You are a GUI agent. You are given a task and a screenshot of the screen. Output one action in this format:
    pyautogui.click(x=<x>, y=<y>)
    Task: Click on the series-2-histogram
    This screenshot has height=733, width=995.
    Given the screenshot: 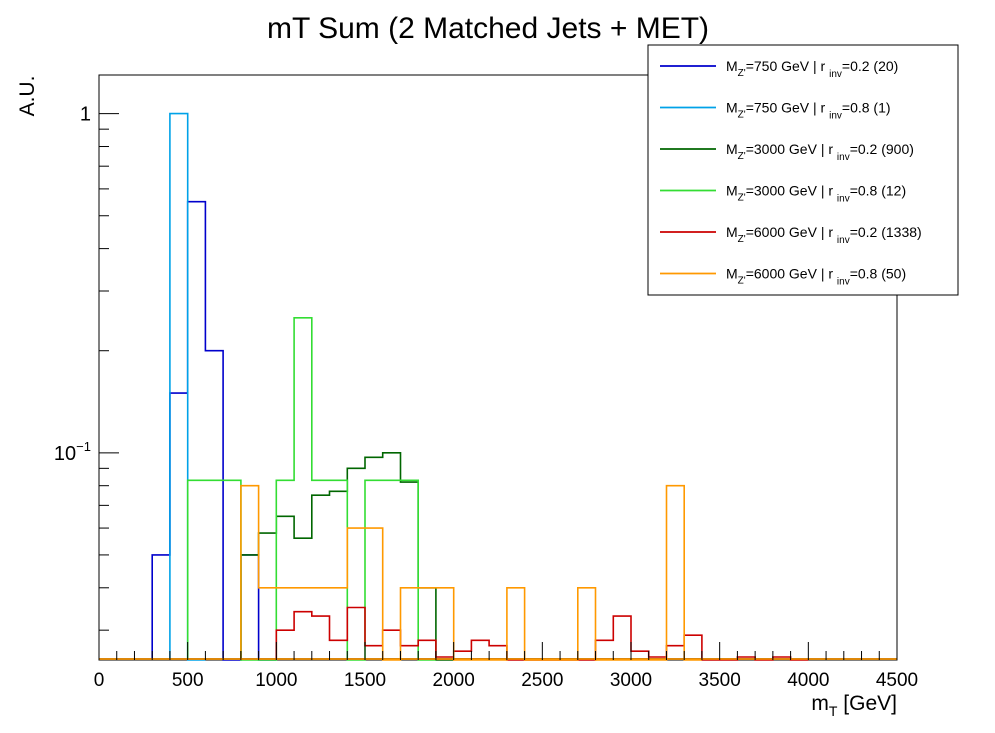 What is the action you would take?
    pyautogui.click(x=187, y=386)
    